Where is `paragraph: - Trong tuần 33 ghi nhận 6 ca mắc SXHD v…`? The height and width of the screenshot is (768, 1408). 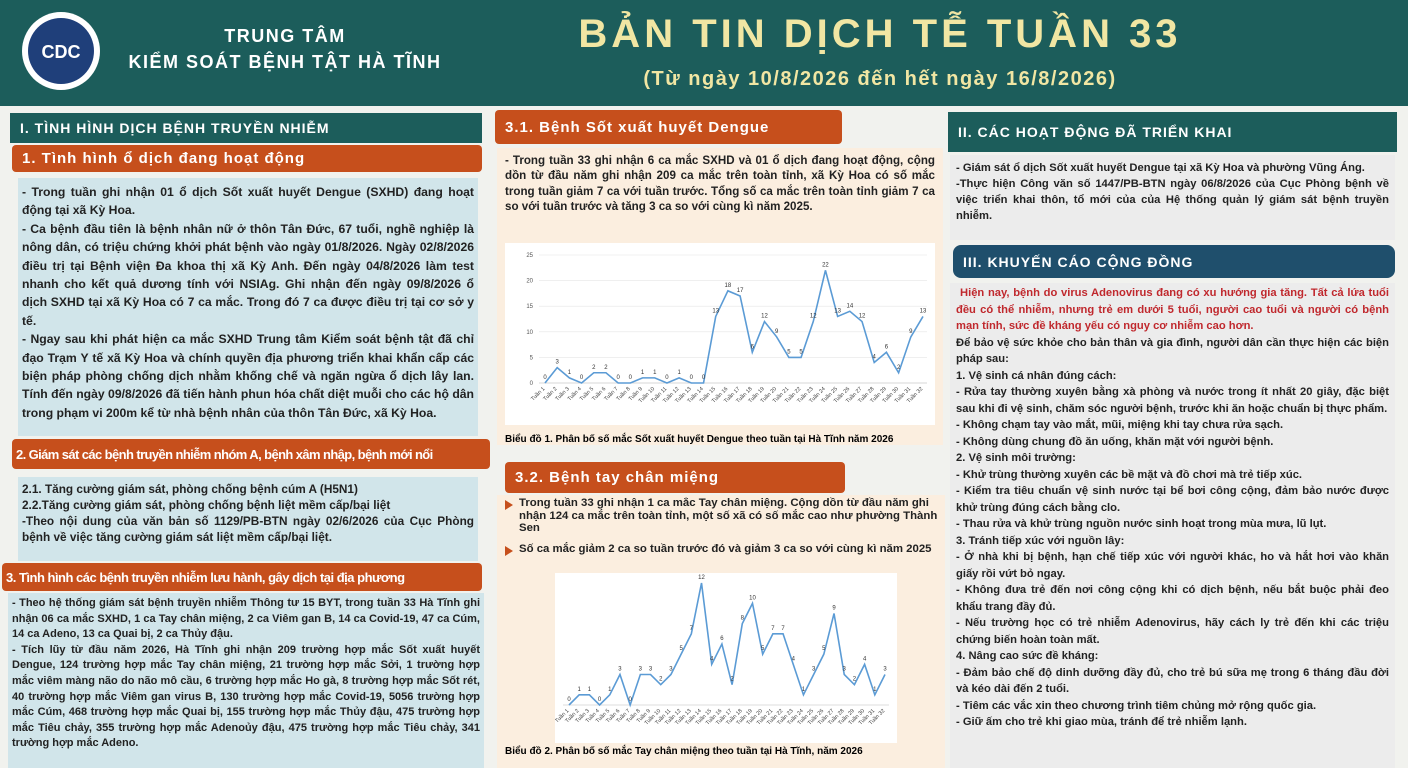
paragraph: - Trong tuần 33 ghi nhận 6 ca mắc SXHD v… is located at coordinates (720, 184).